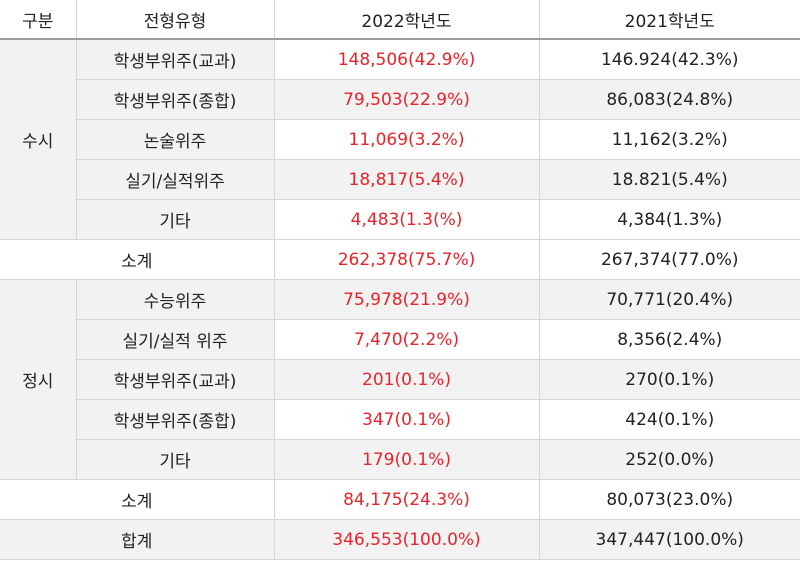  I want to click on group-label-susi: 수시, so click(38, 139).